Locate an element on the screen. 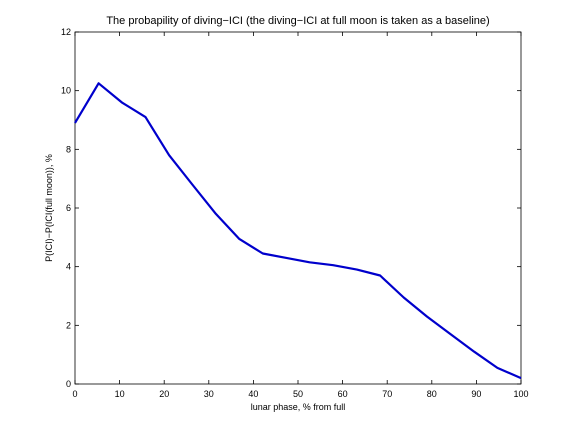 The width and height of the screenshot is (576, 432). y-axis-label: P(ICI)−P(ICI(full moon)), % is located at coordinates (49, 208).